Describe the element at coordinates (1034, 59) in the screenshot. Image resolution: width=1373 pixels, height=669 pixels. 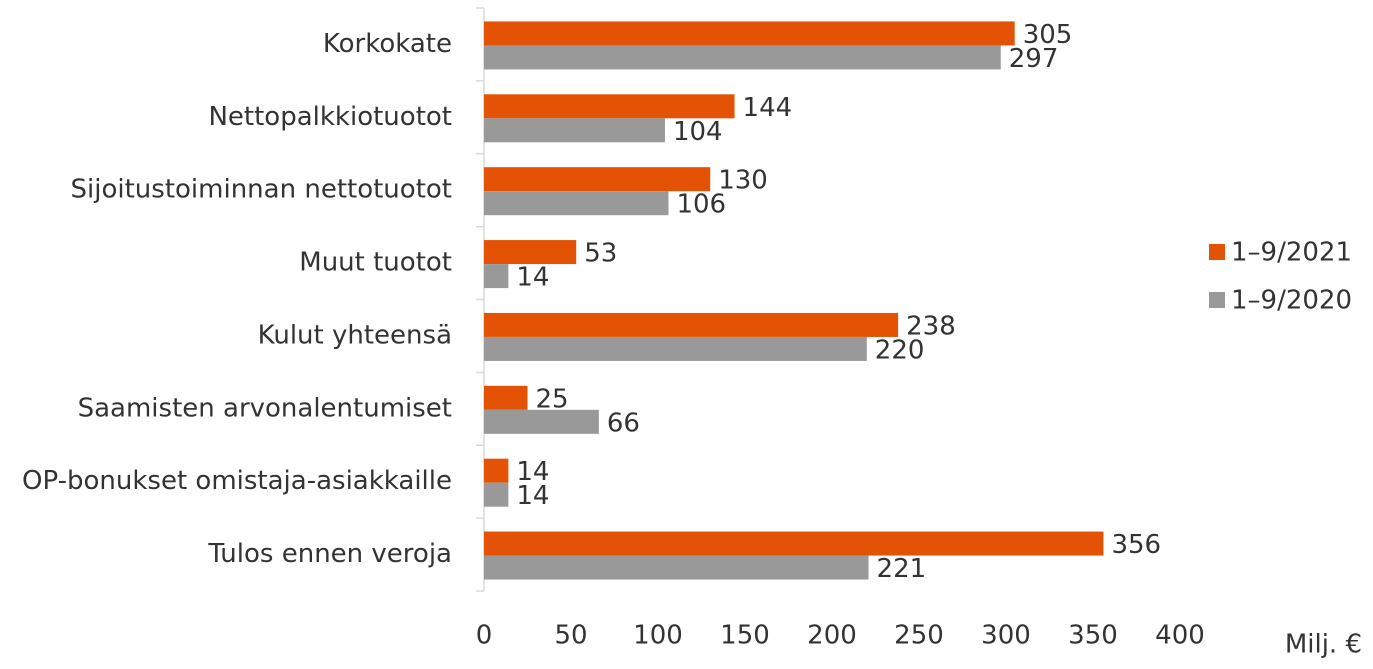
I see `value-label: 297` at that location.